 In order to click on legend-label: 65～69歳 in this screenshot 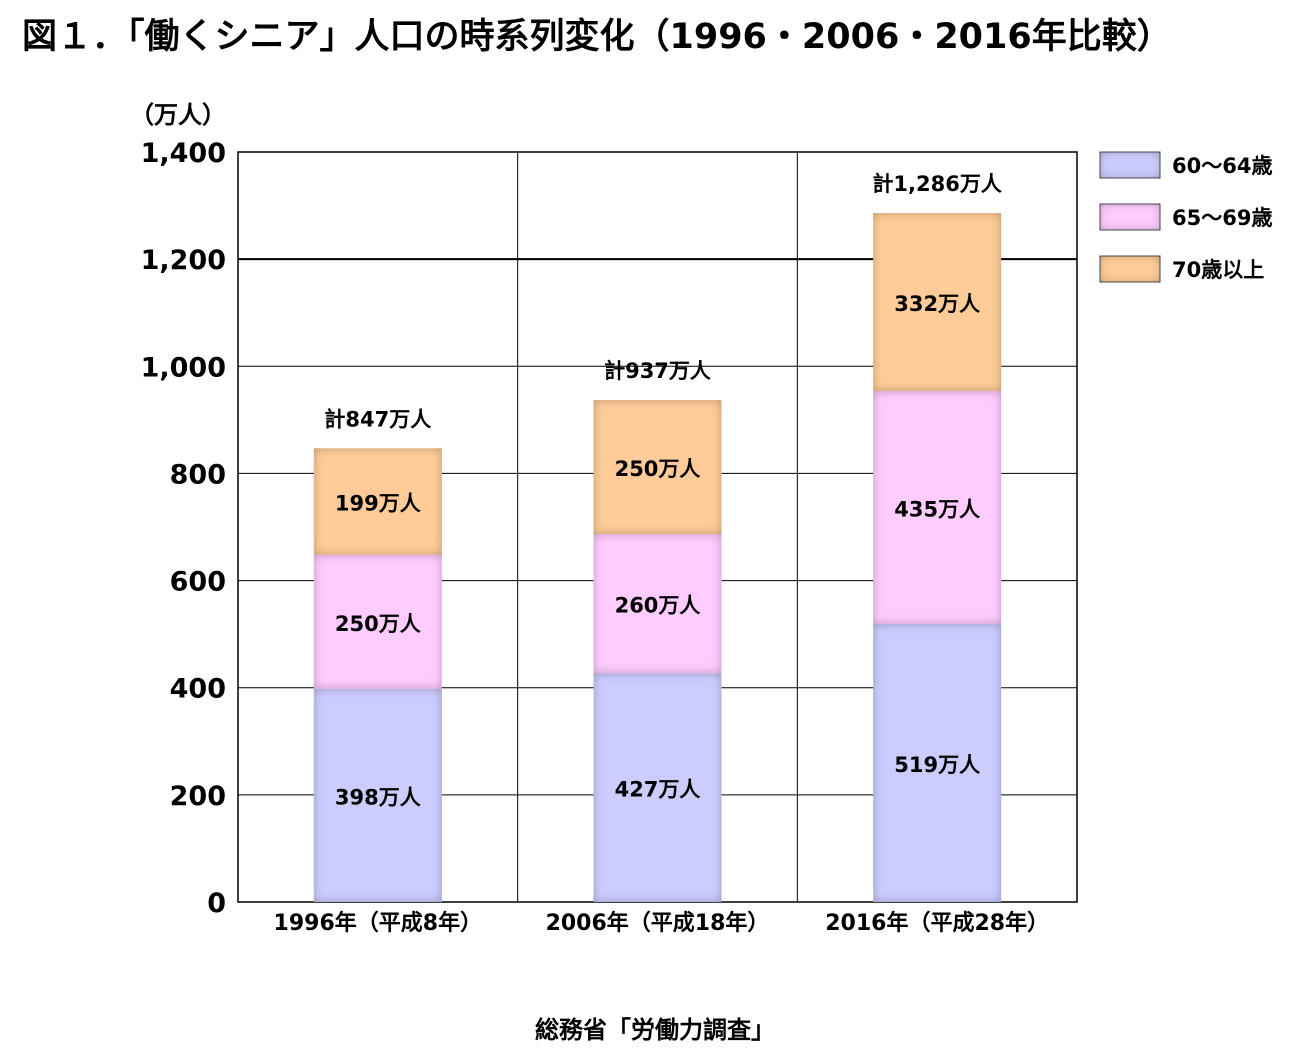, I will do `click(1222, 218)`.